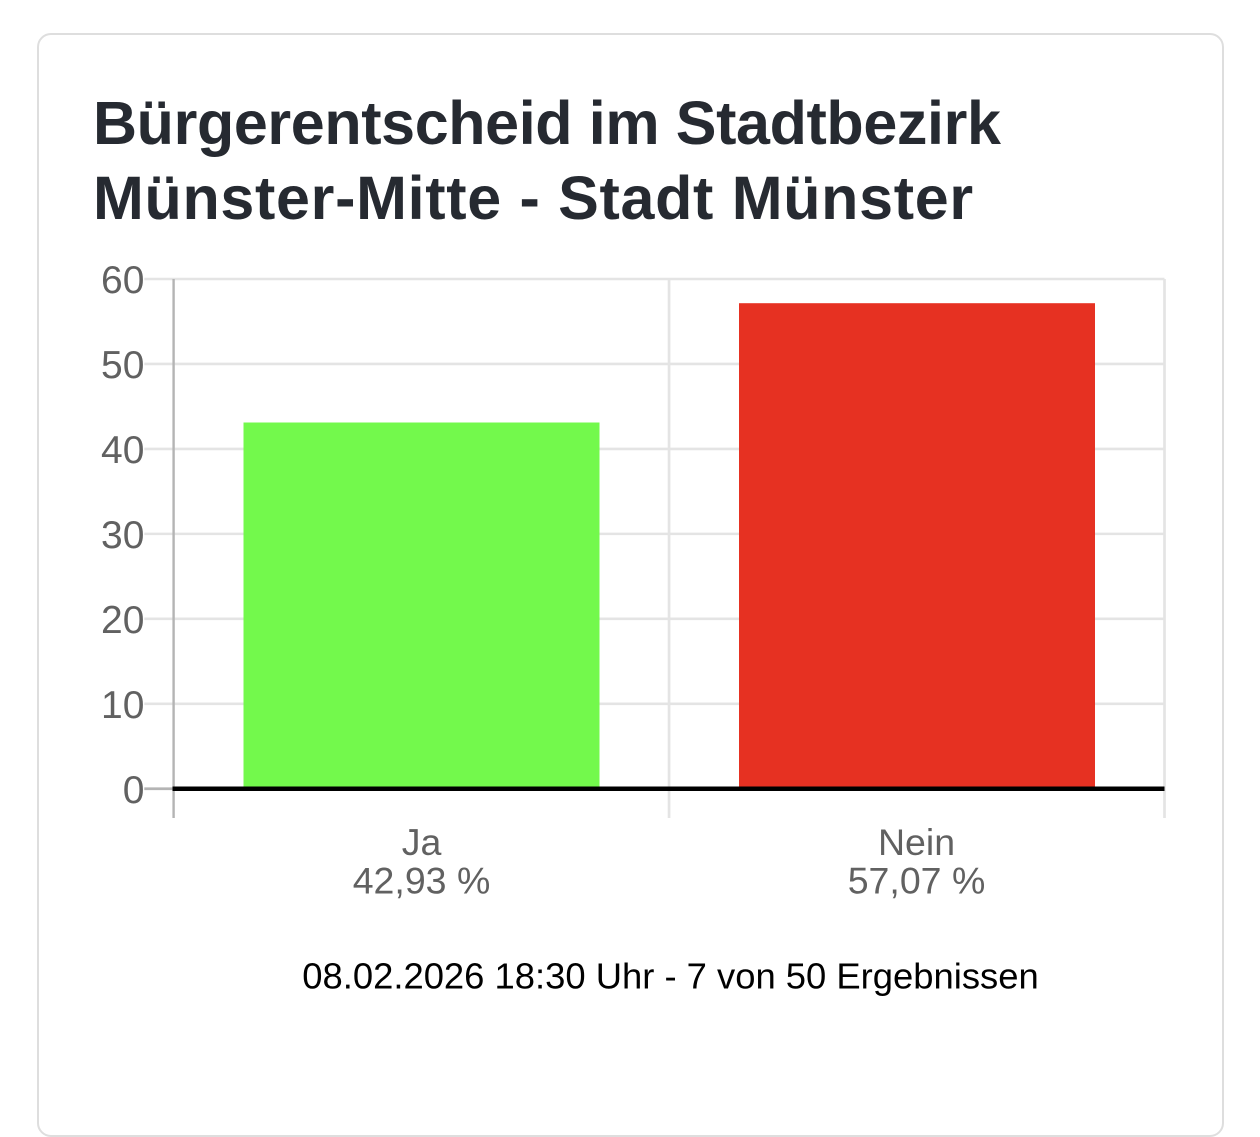 This screenshot has height=1137, width=1260. What do you see at coordinates (122, 535) in the screenshot?
I see `svg-text: 30` at bounding box center [122, 535].